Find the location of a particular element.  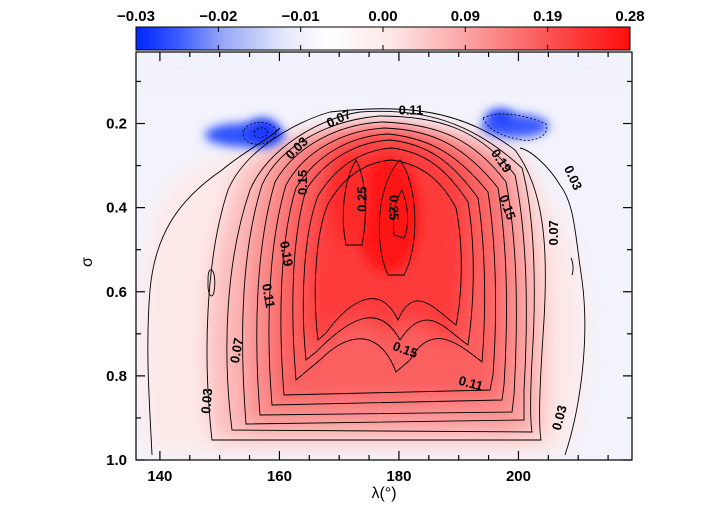

neg-contour-right is located at coordinates (515, 127).